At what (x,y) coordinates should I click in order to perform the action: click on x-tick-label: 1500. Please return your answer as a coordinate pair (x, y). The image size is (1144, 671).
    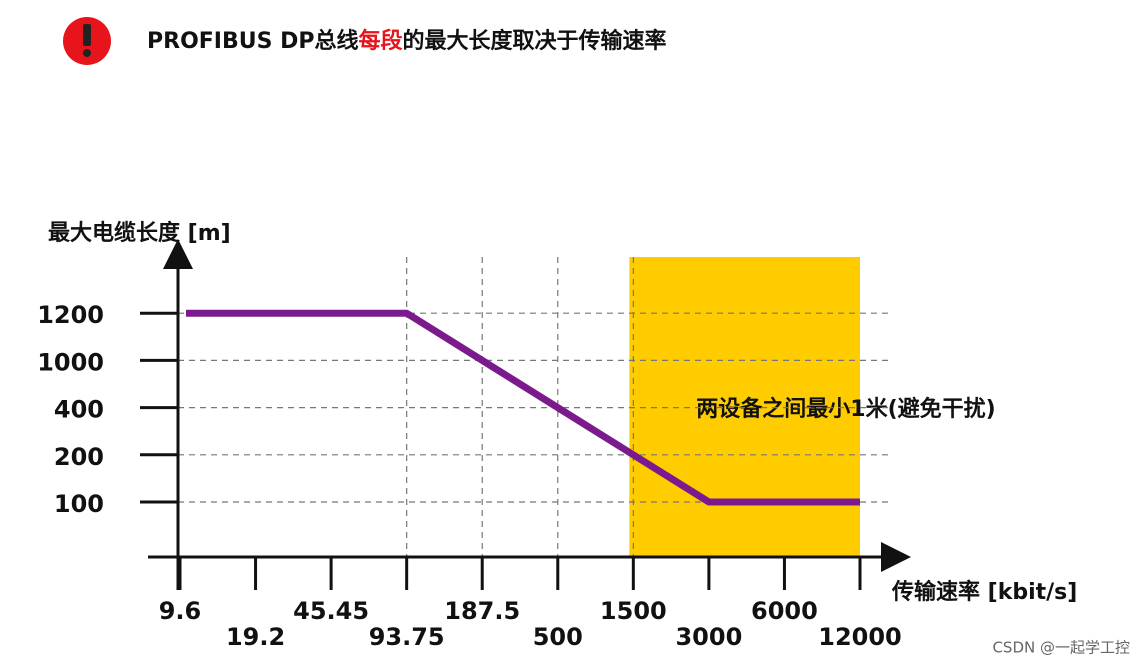
    Looking at the image, I should click on (633, 611).